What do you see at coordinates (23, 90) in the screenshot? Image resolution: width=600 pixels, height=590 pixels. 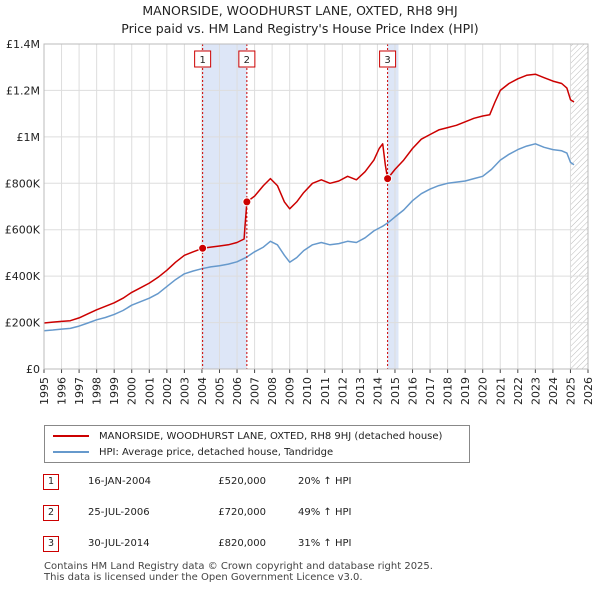 I see `y-tick-label: £1.2M` at bounding box center [23, 90].